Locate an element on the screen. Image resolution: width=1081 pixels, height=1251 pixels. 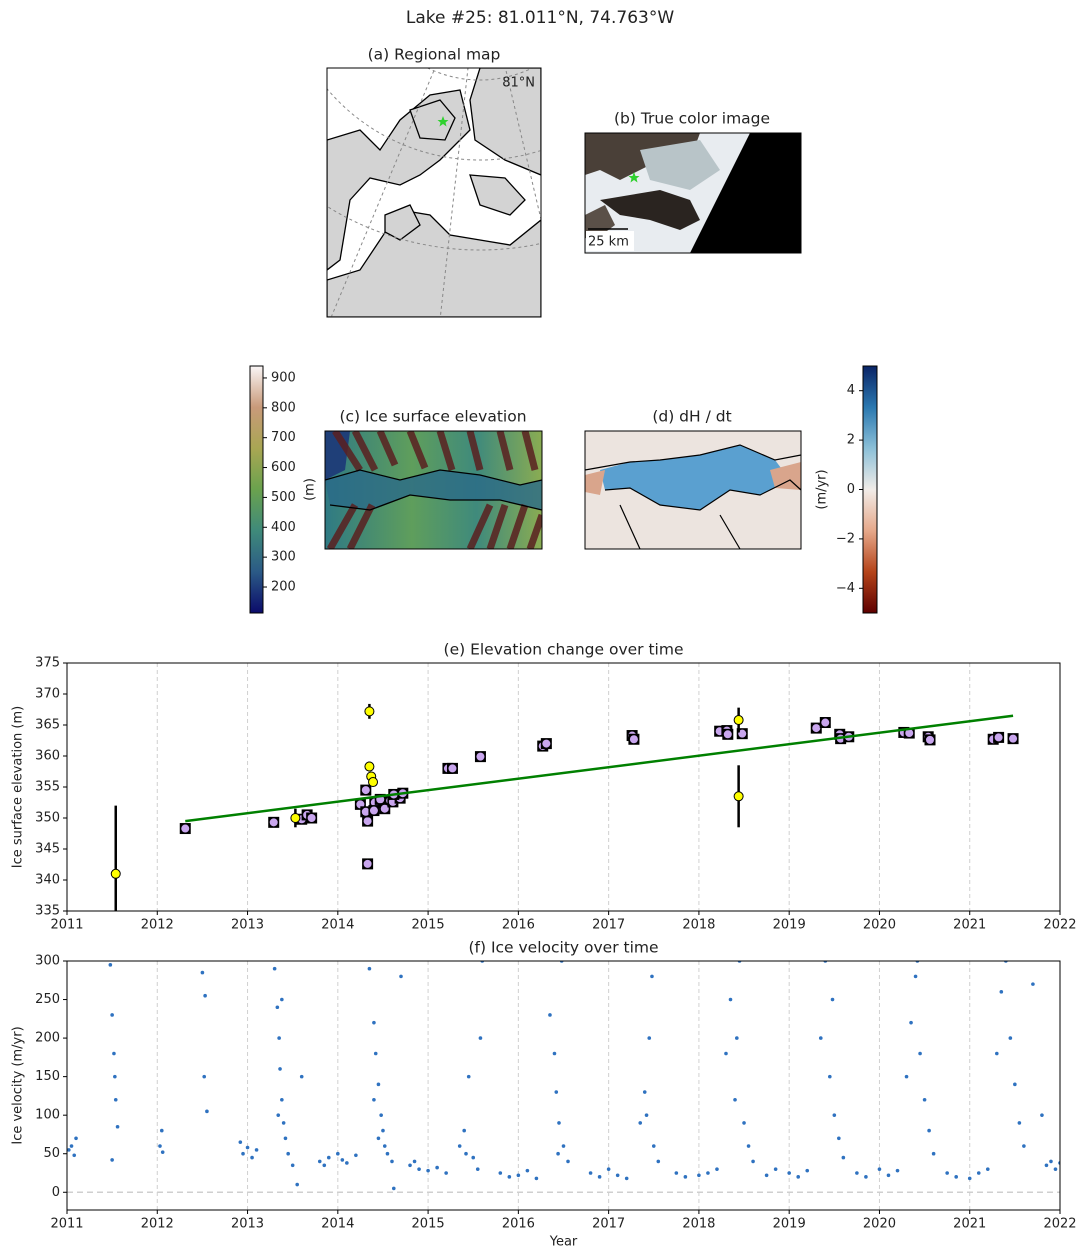
tick-label: 400 is located at coordinates (283, 527).